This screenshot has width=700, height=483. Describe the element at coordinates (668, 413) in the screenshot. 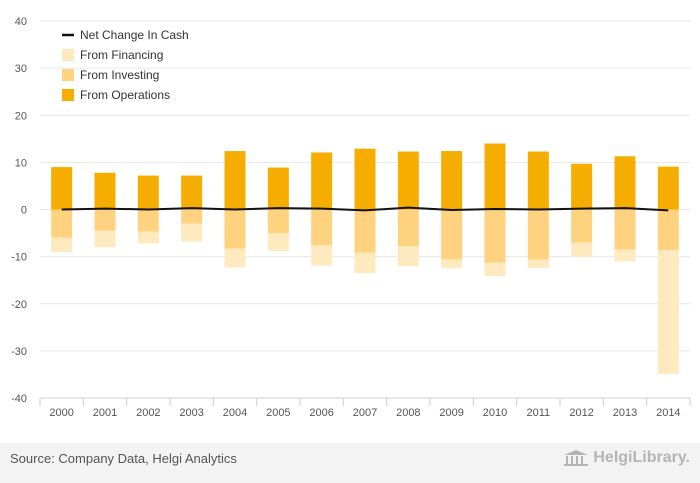

I see `x-tick-label: 2014` at that location.